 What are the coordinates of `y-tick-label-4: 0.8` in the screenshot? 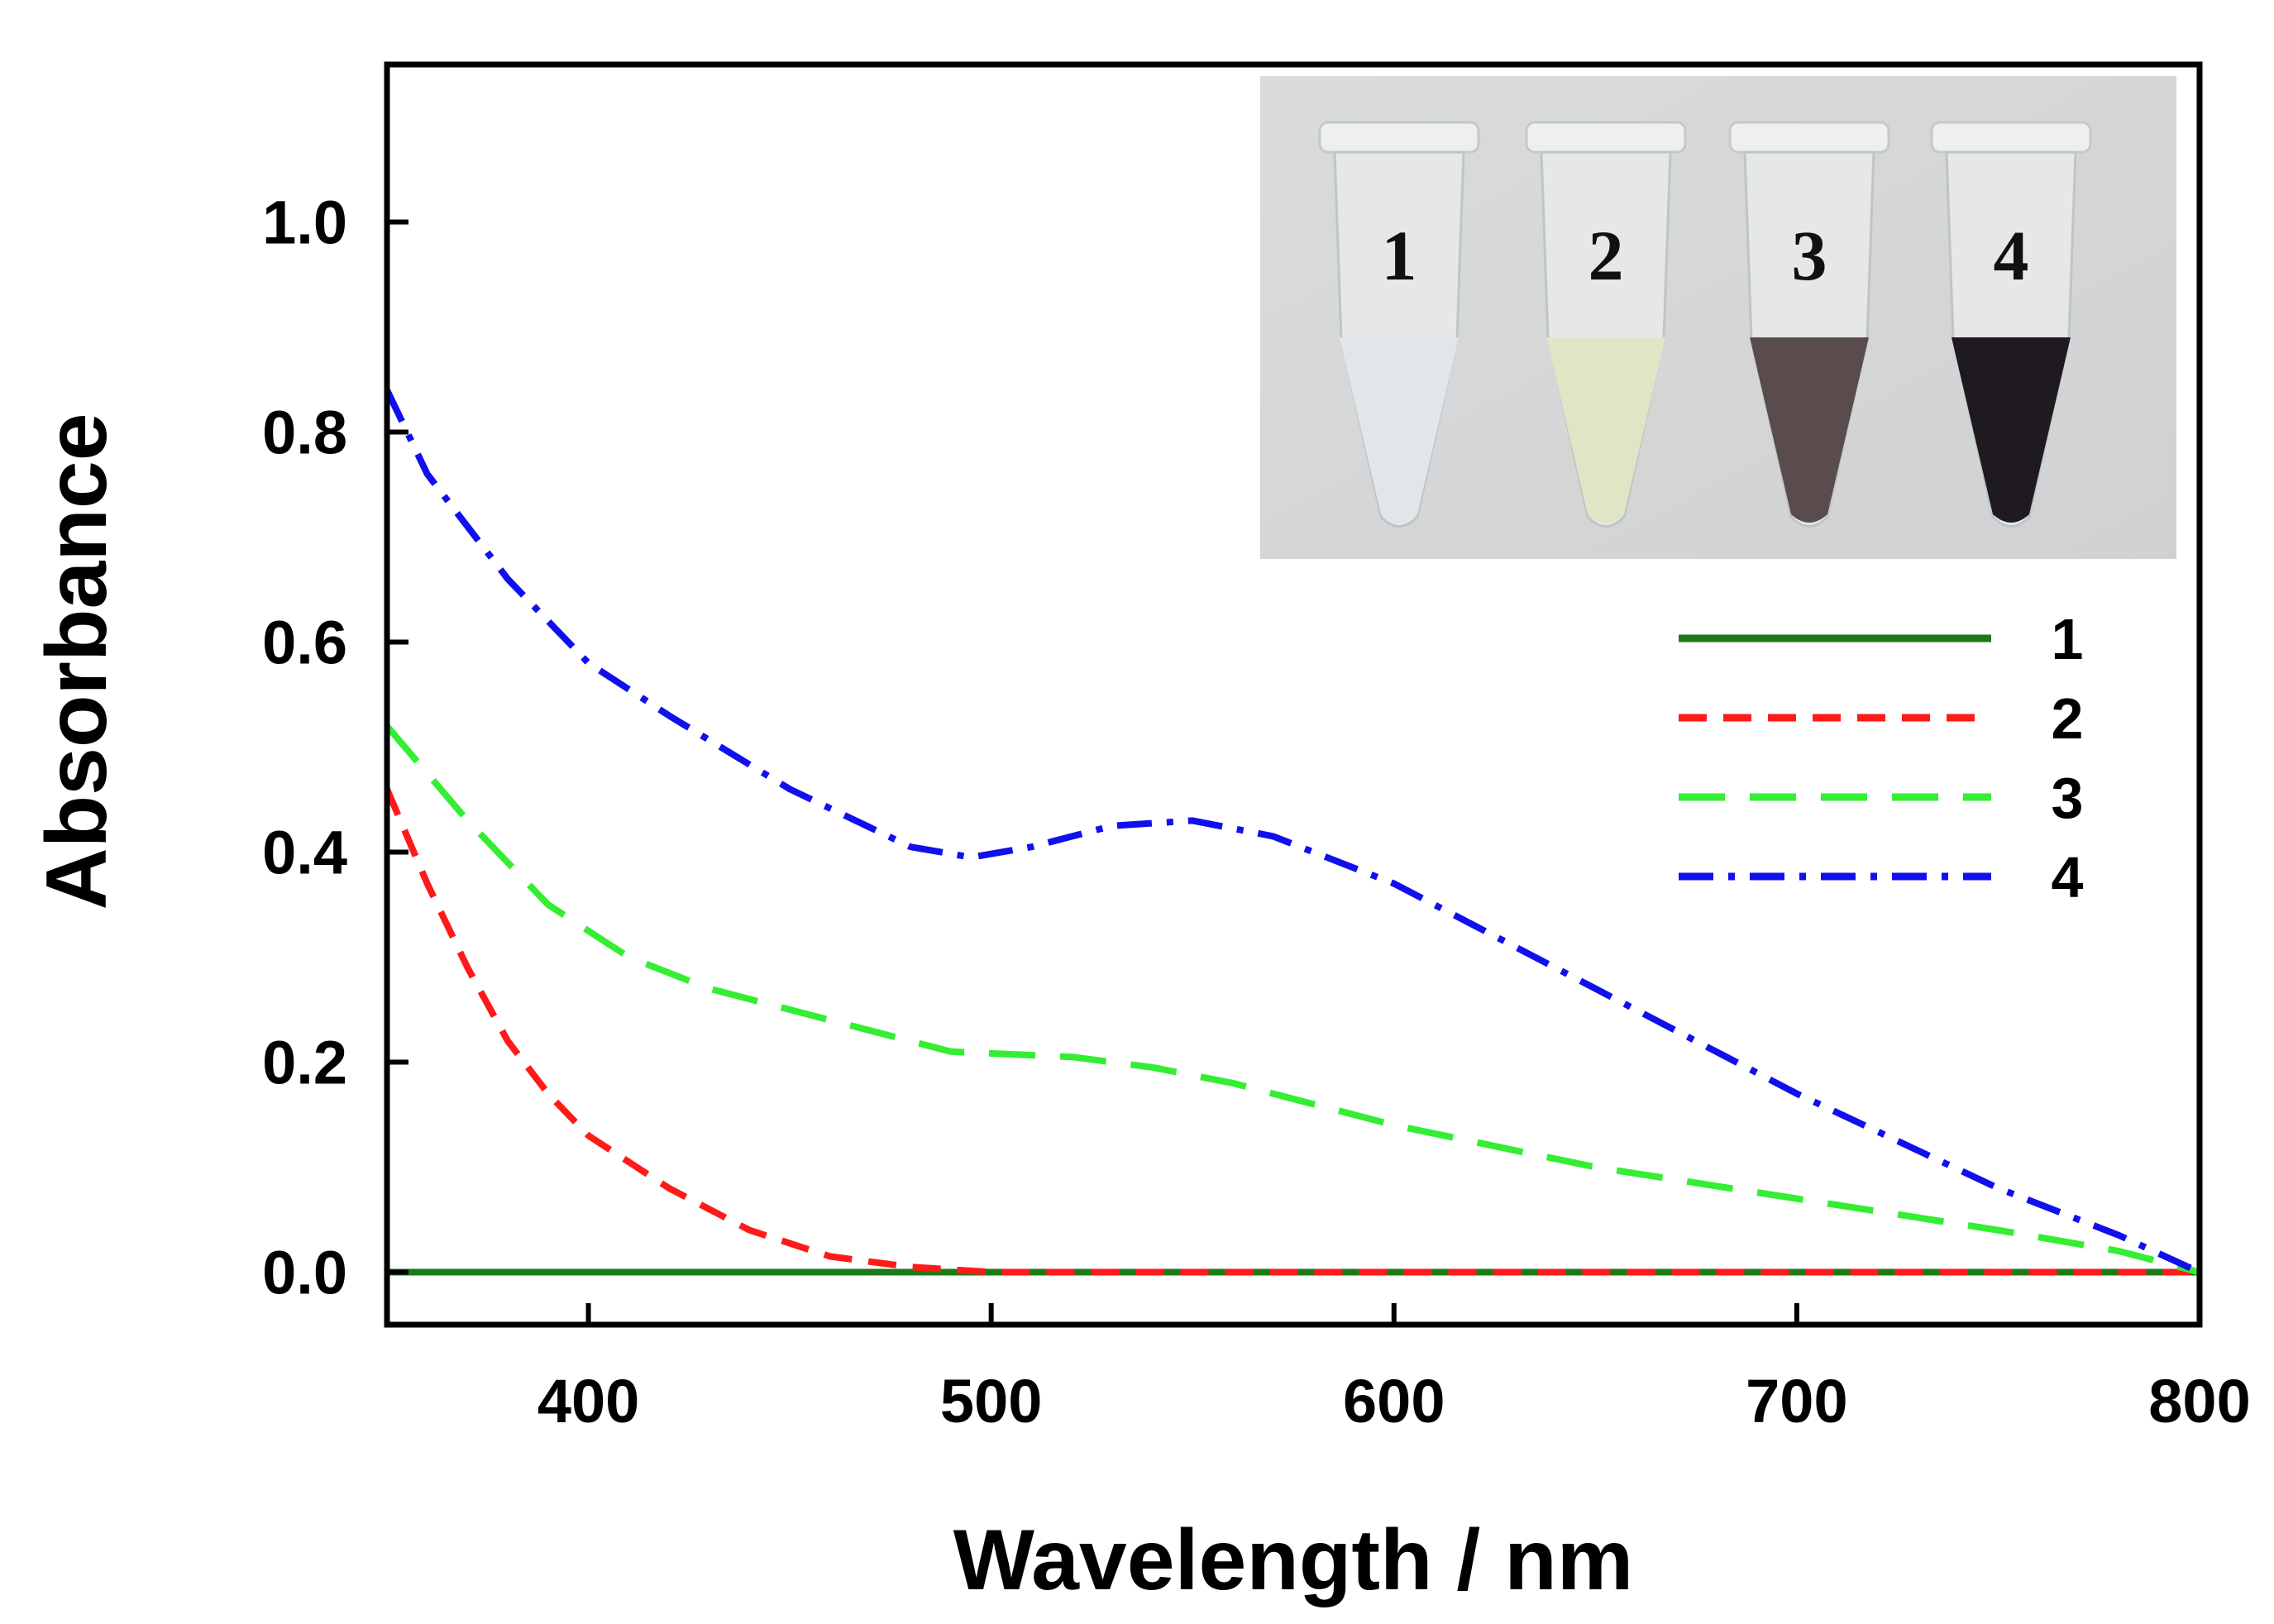 It's located at (304, 433).